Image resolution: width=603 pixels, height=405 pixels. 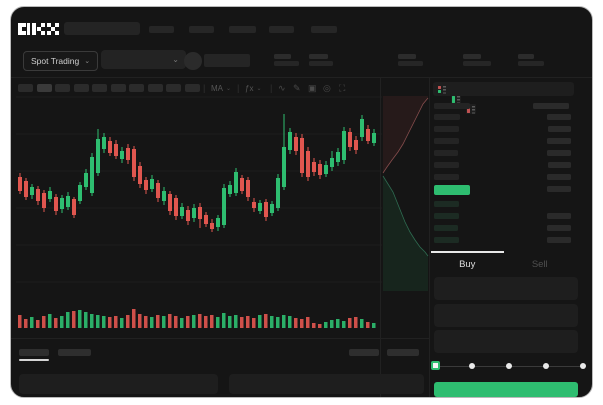 I want to click on orderbook-header-amount-bar, so click(x=551, y=106).